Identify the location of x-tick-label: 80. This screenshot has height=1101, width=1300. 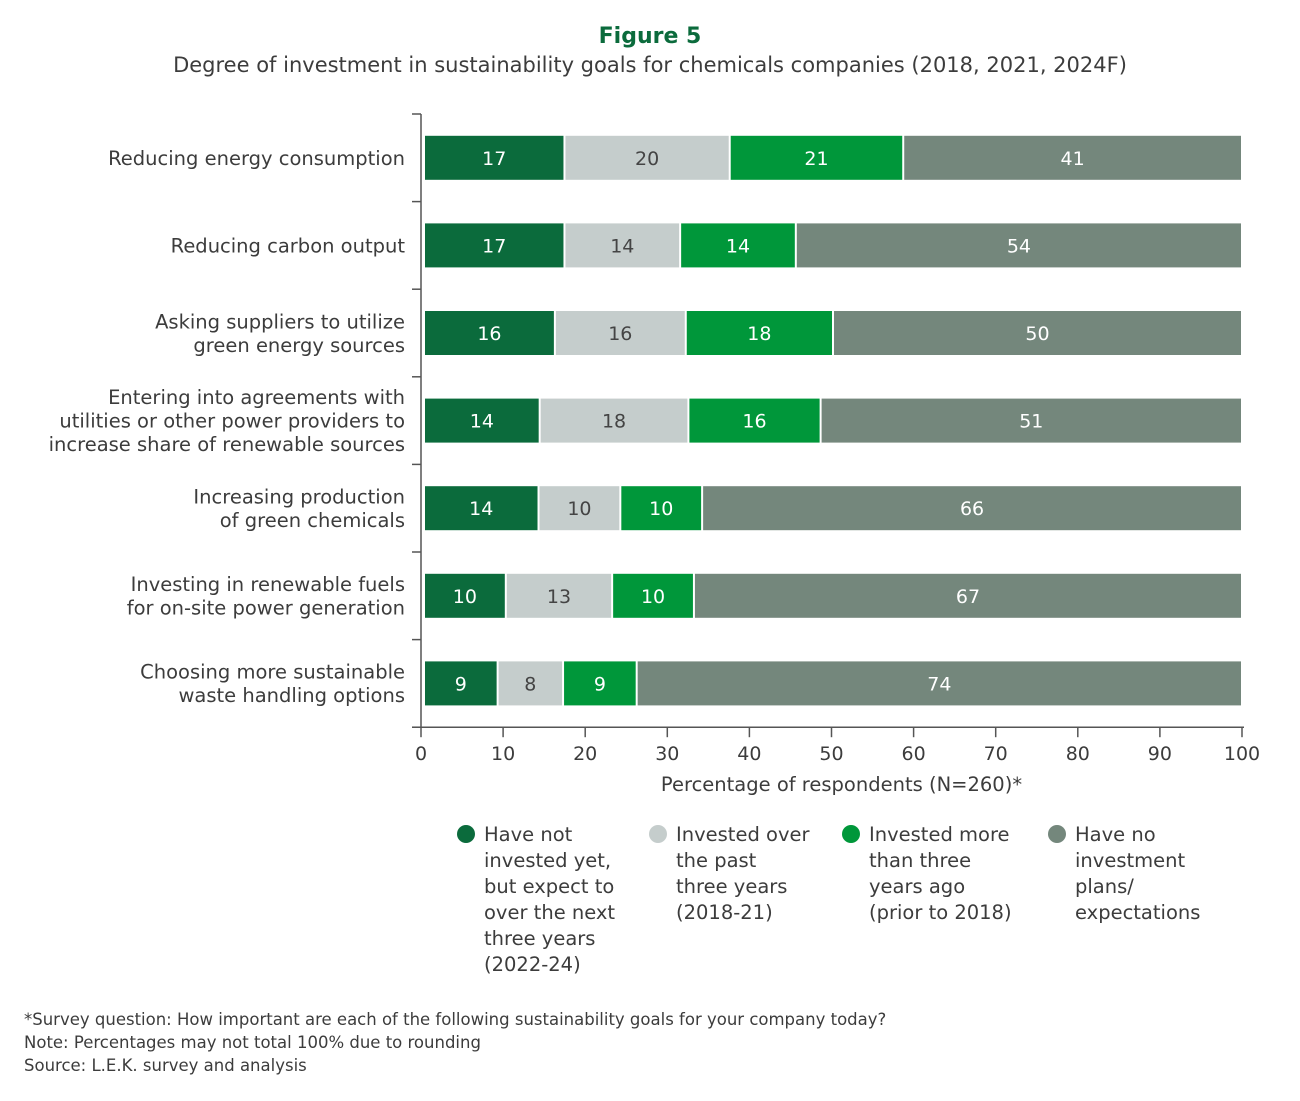
(1078, 754).